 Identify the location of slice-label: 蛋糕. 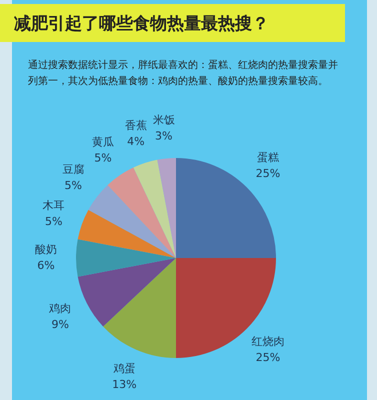
(267, 157).